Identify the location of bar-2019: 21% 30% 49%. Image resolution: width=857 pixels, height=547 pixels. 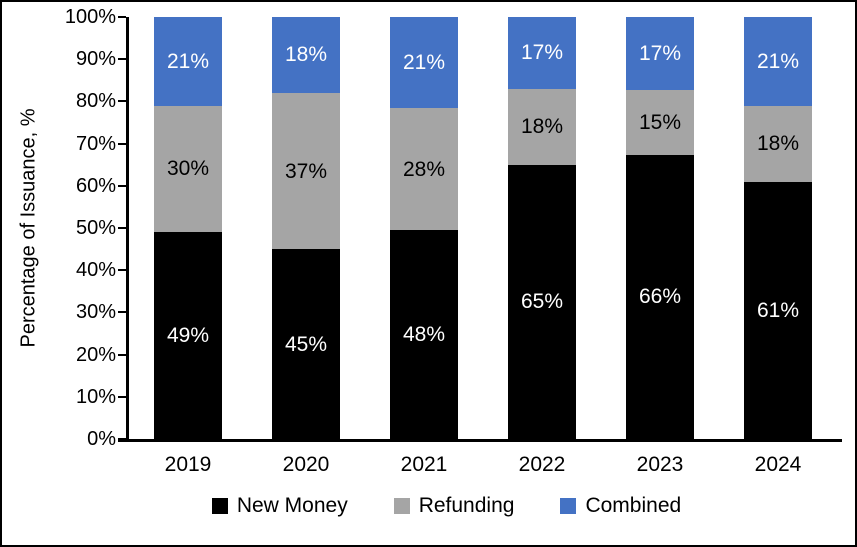
(188, 228).